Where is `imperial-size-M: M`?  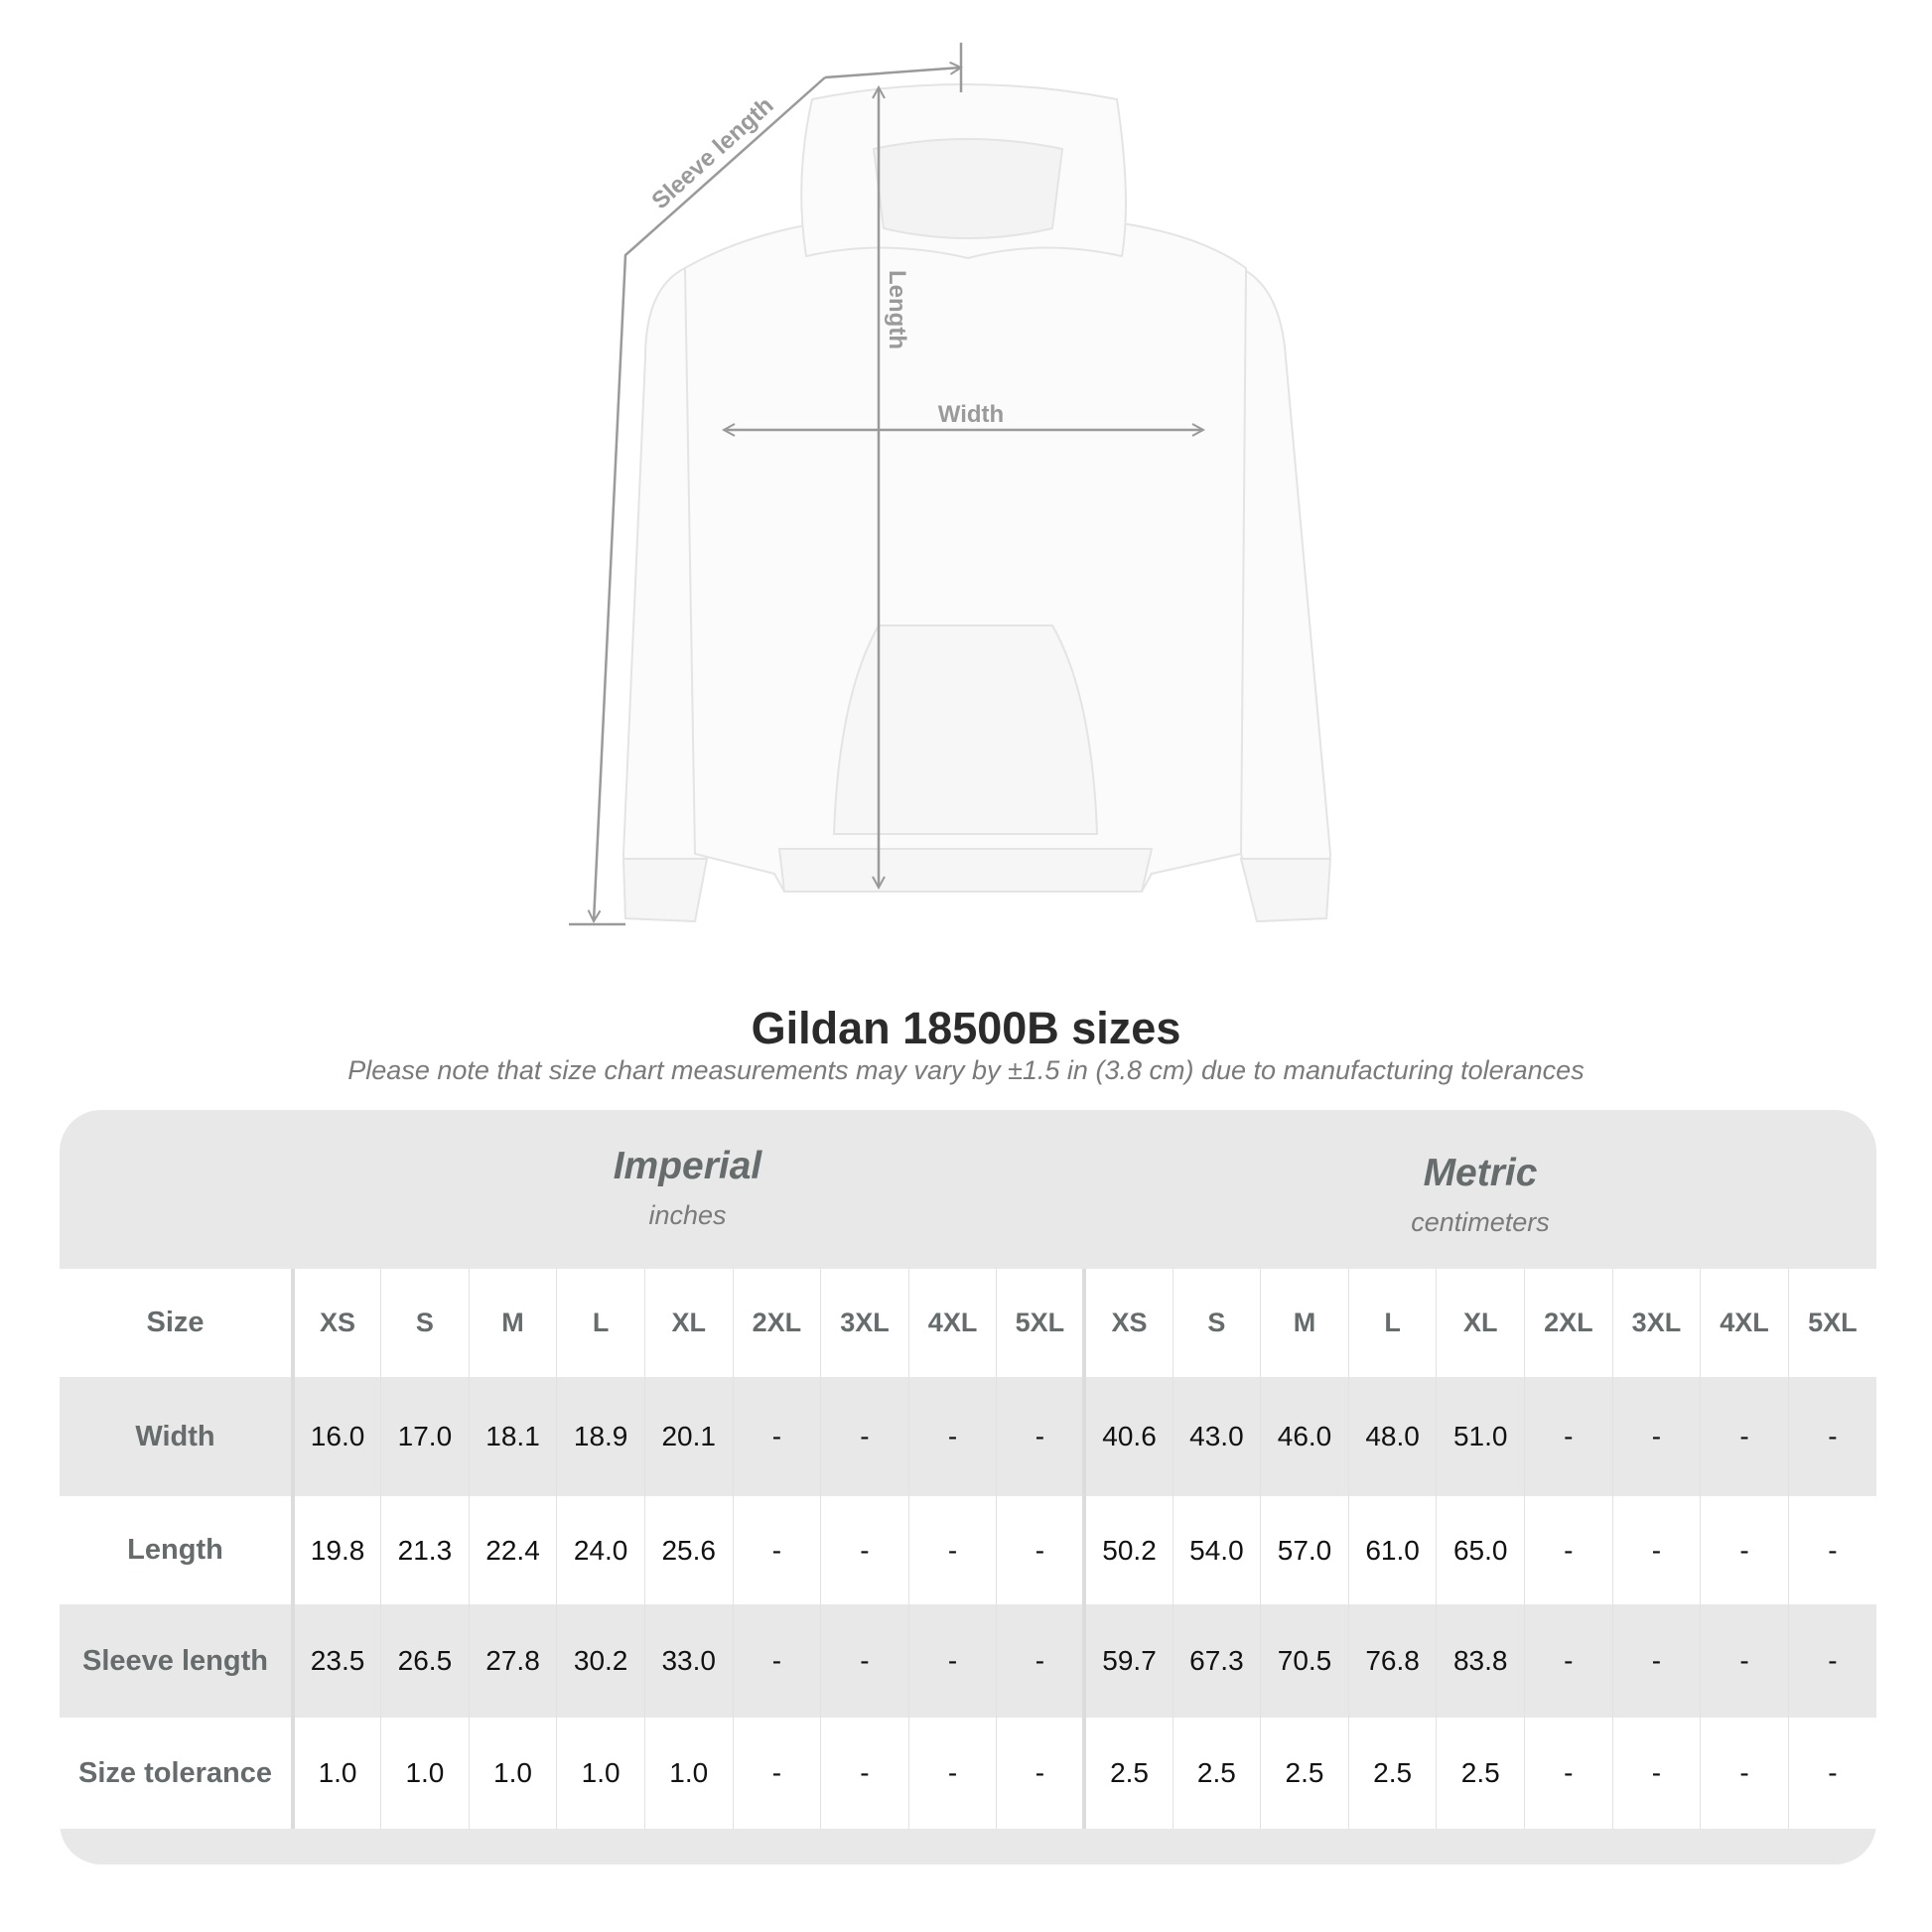
imperial-size-M: M is located at coordinates (512, 1323).